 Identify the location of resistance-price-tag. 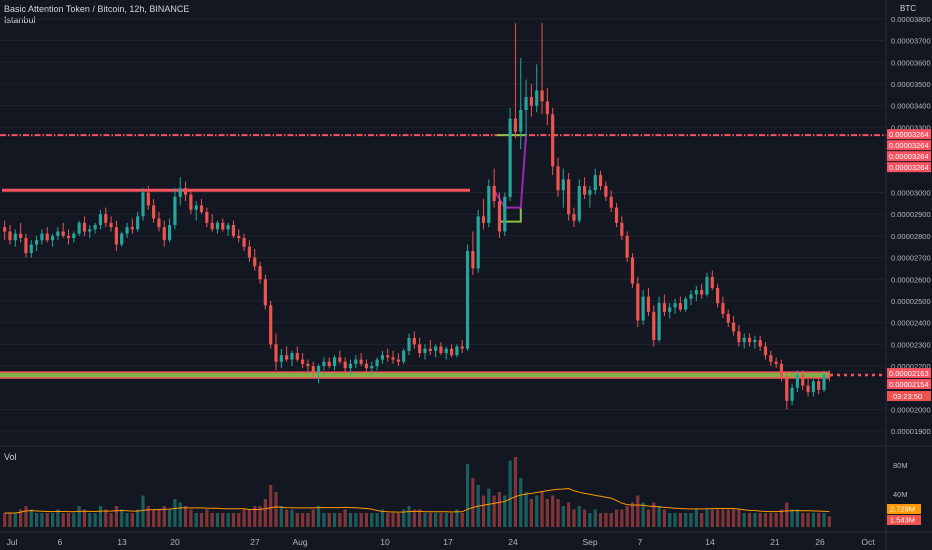
(909, 145).